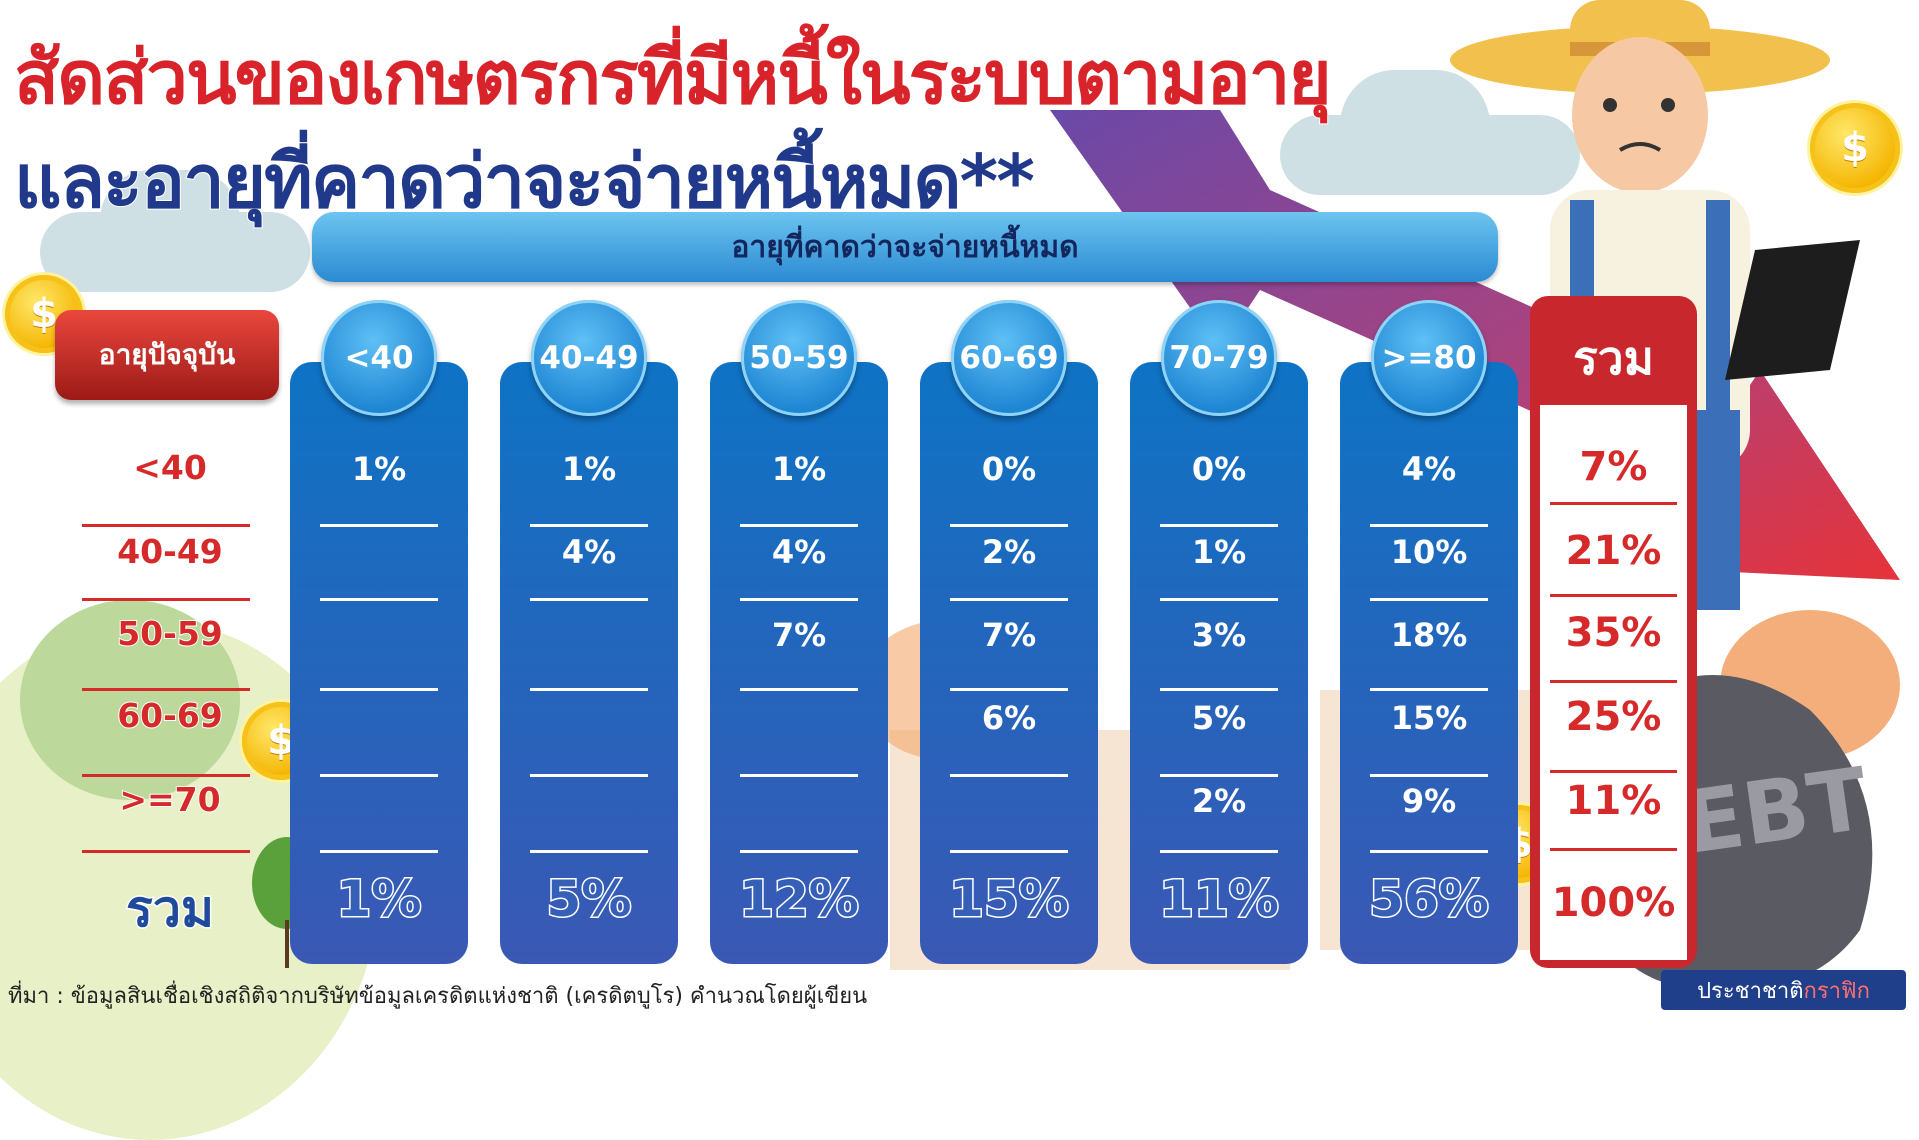  What do you see at coordinates (170, 715) in the screenshot?
I see `row-label-60-69: 60-69` at bounding box center [170, 715].